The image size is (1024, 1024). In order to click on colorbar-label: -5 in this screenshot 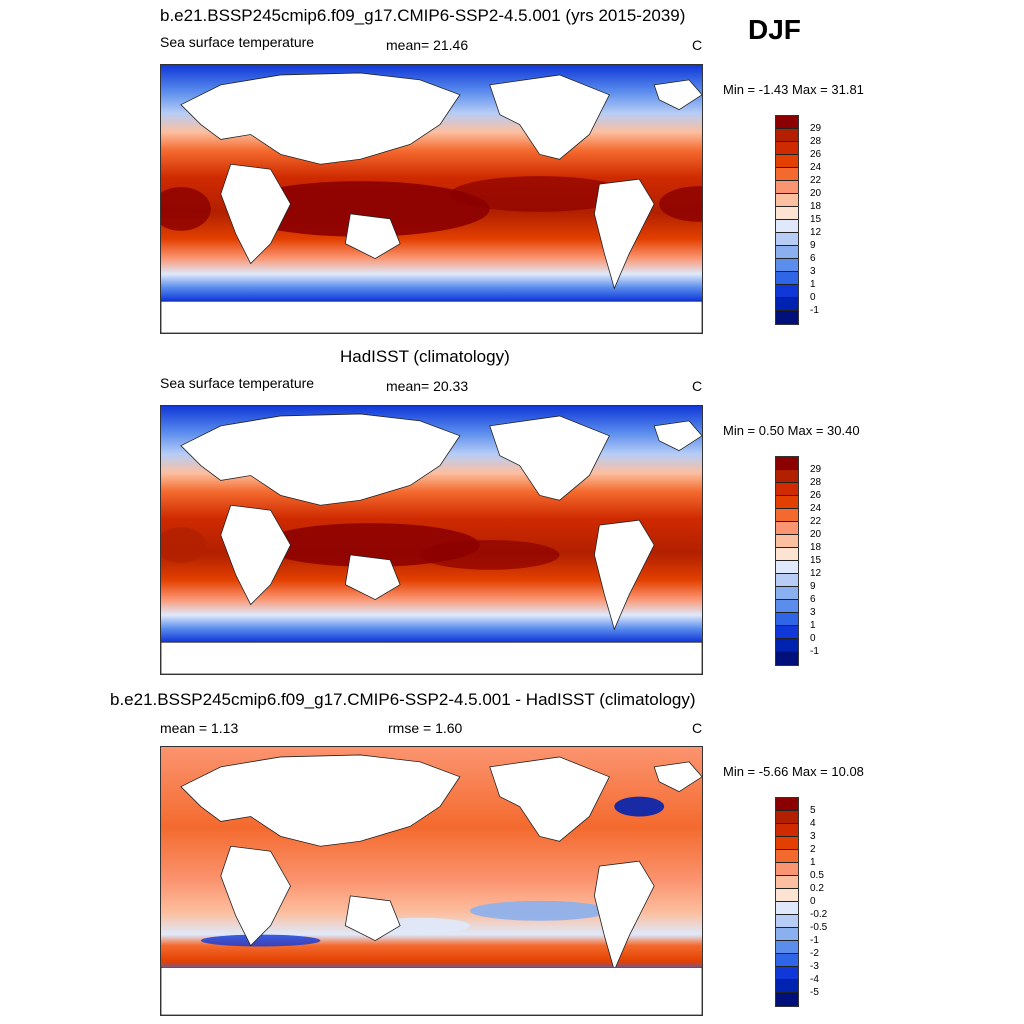, I will do `click(814, 992)`.